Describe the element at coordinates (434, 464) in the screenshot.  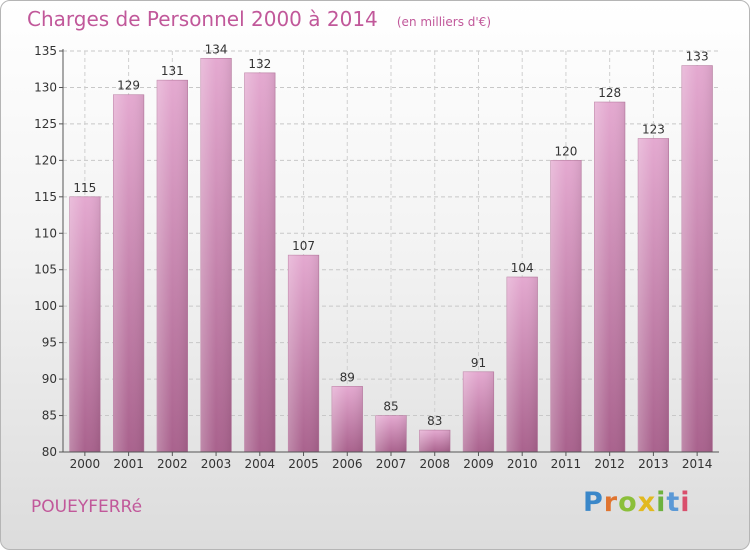
I see `x-tick-label: 2008` at that location.